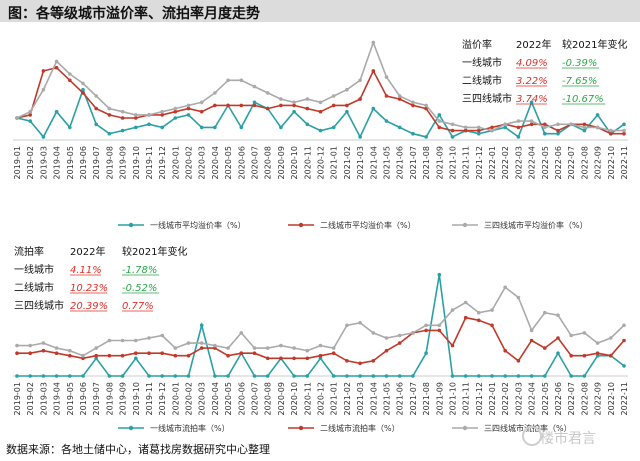 This screenshot has height=461, width=640. I want to click on x-tick-label: 2019-06, so click(83, 398).